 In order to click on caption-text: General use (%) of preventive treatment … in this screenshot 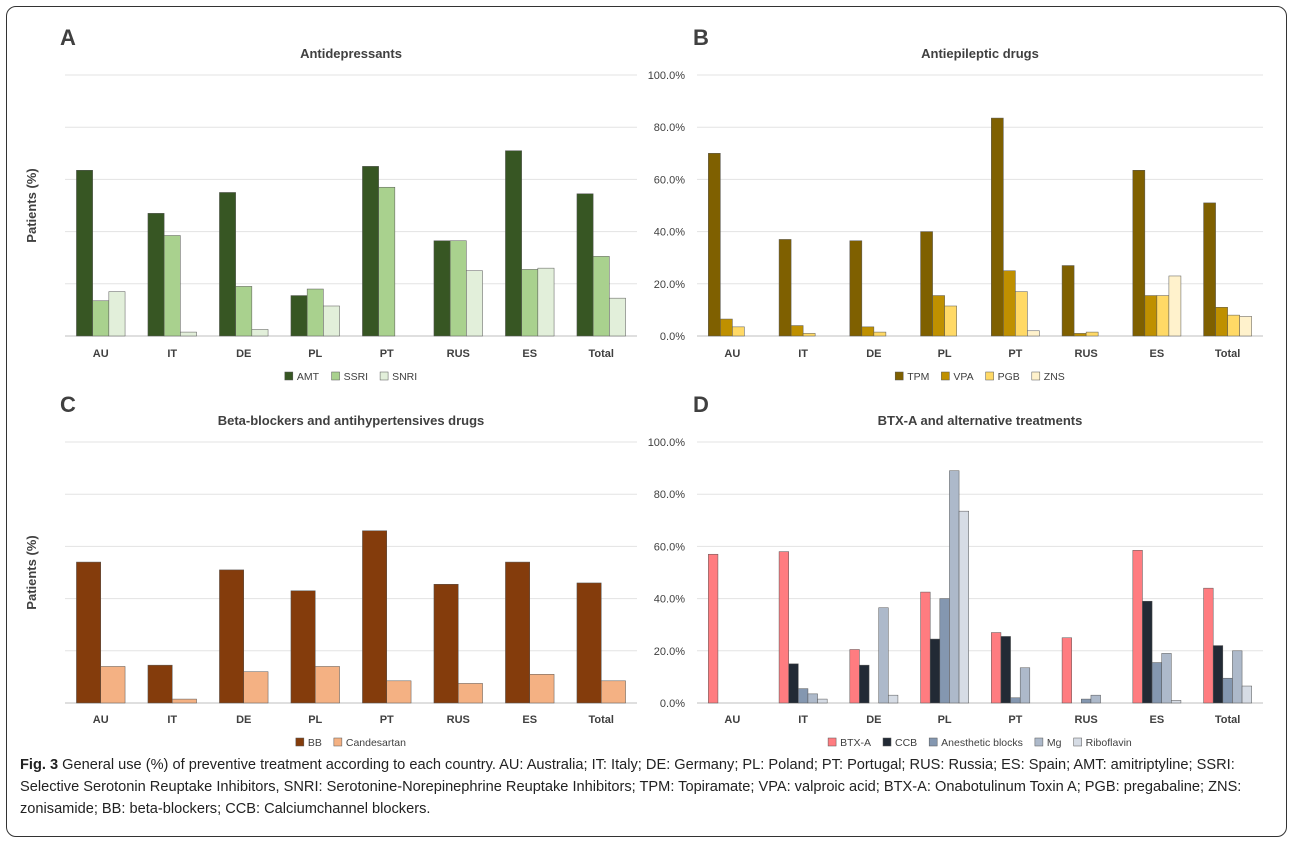, I will do `click(631, 787)`.